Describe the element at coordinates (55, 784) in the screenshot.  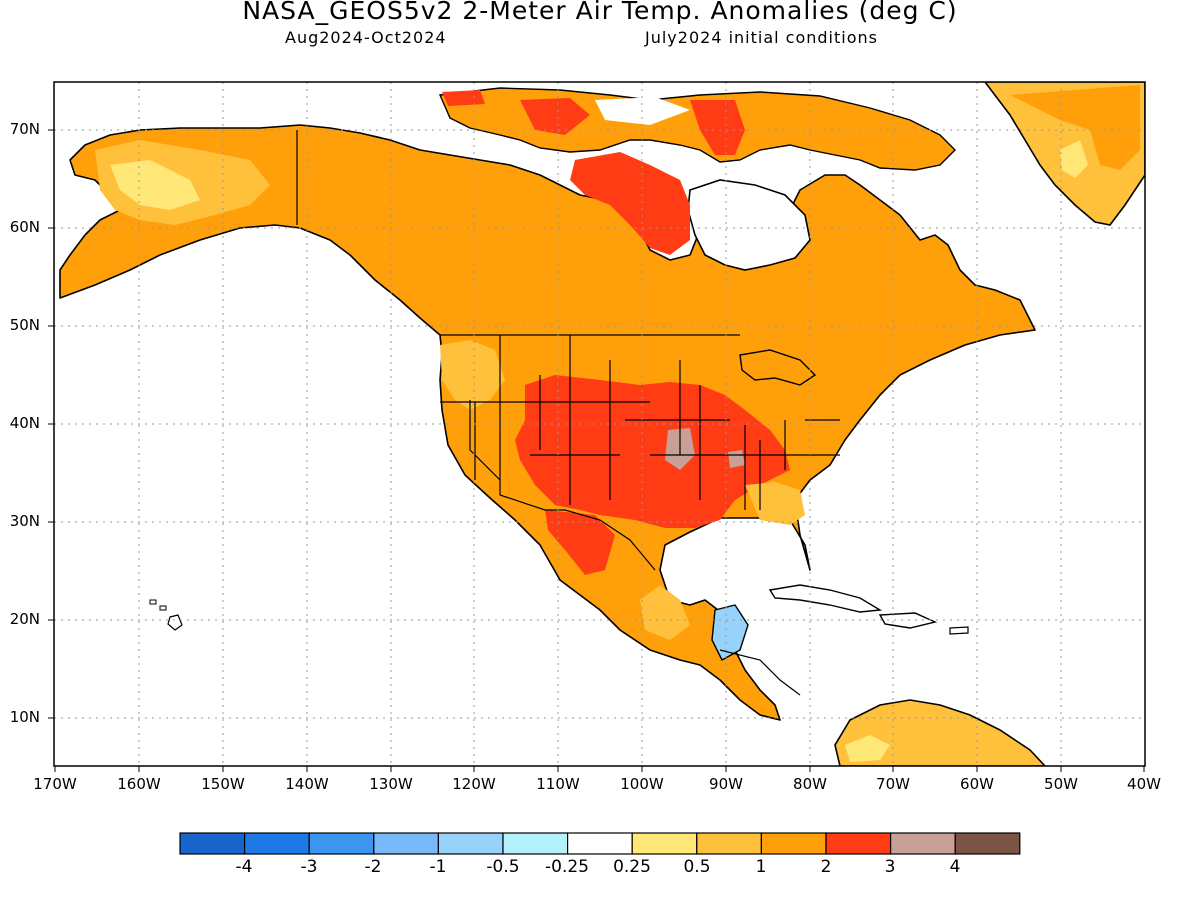
I see `lon-label-170w: 170W` at that location.